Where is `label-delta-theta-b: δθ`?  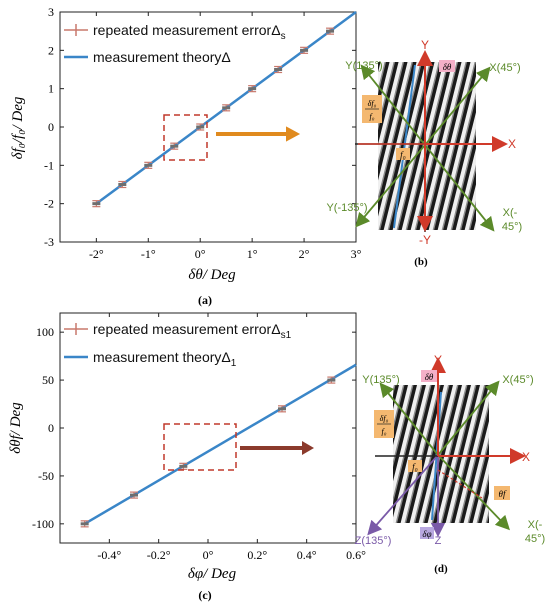 label-delta-theta-b: δθ is located at coordinates (447, 67).